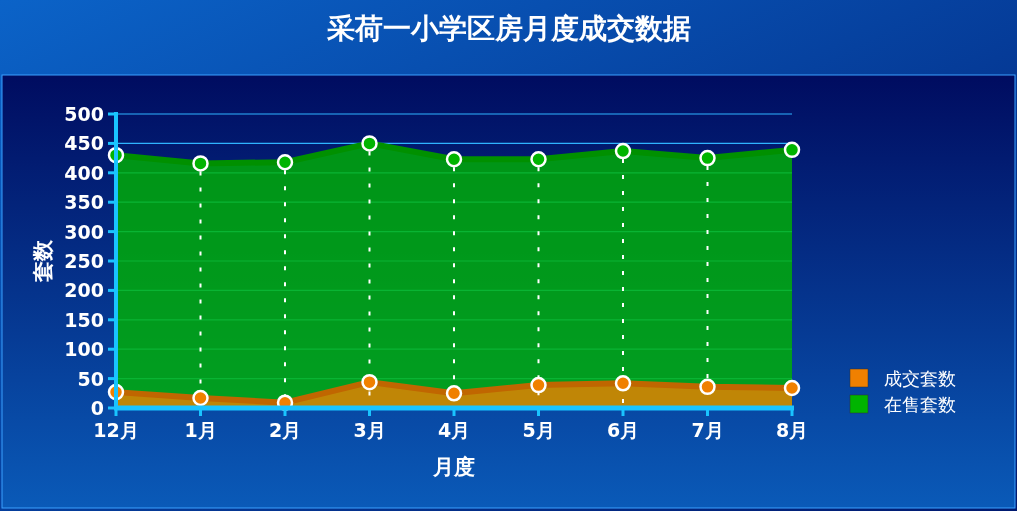 The width and height of the screenshot is (1017, 511). I want to click on y-tick-label: 250, so click(84, 261).